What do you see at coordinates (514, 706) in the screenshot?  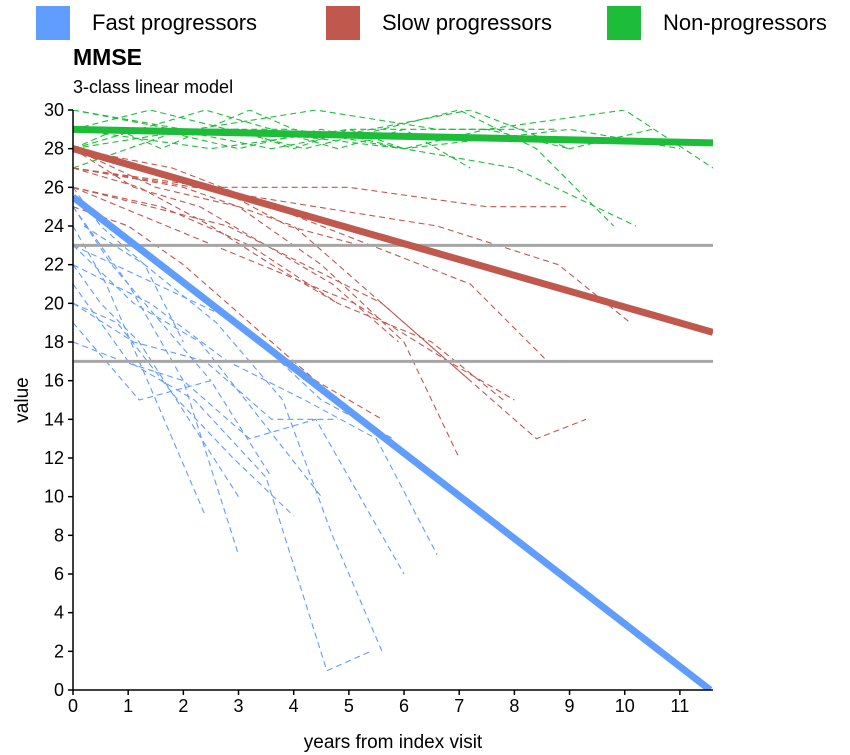 I see `x-tick-label: 8` at bounding box center [514, 706].